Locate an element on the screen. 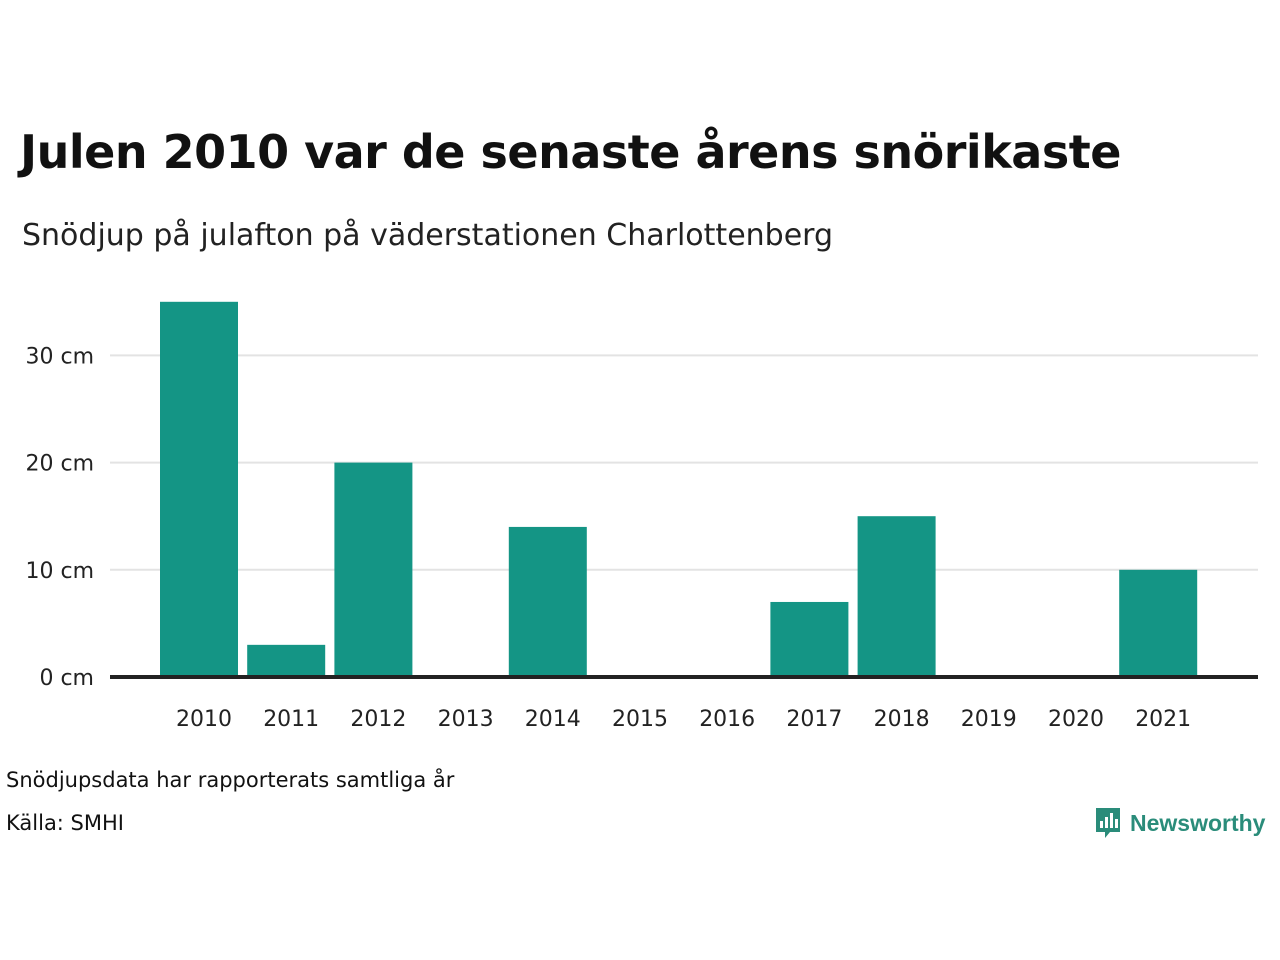 The height and width of the screenshot is (960, 1280). y-tick-label: 10 cm is located at coordinates (59, 571).